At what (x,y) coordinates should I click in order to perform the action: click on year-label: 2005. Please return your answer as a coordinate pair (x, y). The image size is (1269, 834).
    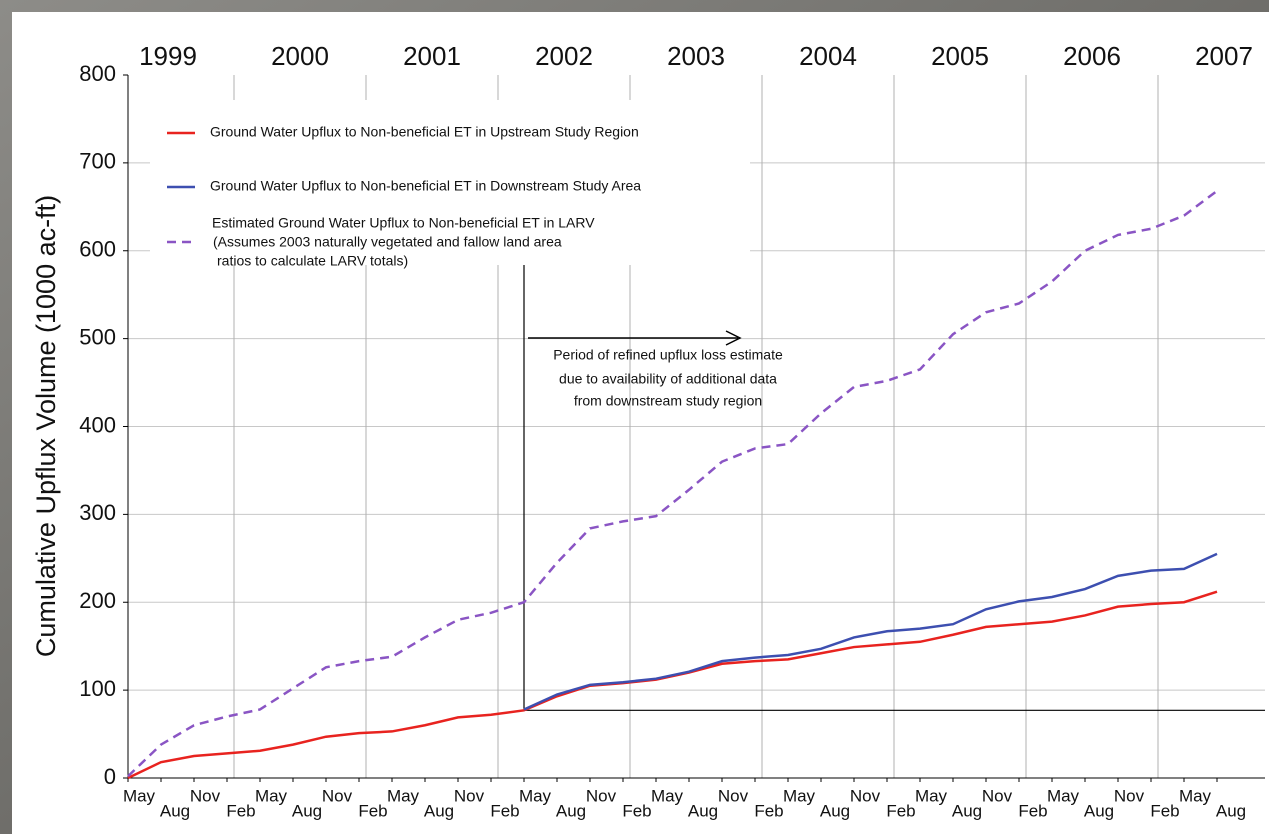
    Looking at the image, I should click on (960, 56).